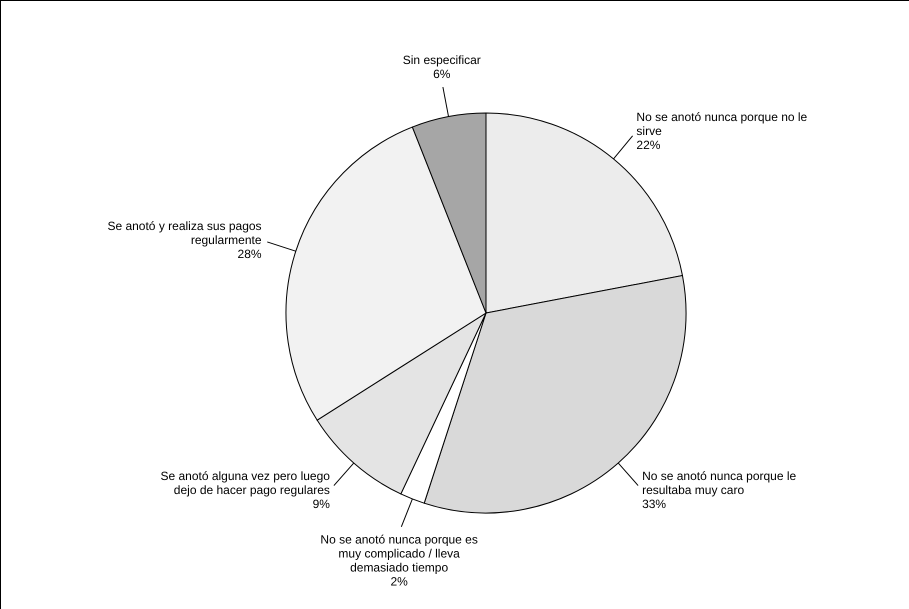 This screenshot has height=609, width=909. What do you see at coordinates (442, 74) in the screenshot?
I see `data-label: 6%` at bounding box center [442, 74].